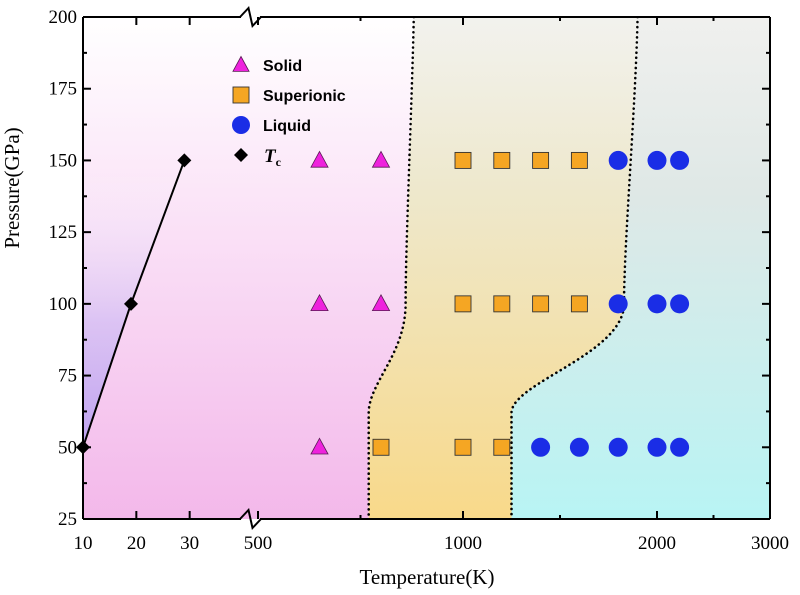 This screenshot has height=595, width=800. What do you see at coordinates (136, 543) in the screenshot?
I see `x-tick-label: 20` at bounding box center [136, 543].